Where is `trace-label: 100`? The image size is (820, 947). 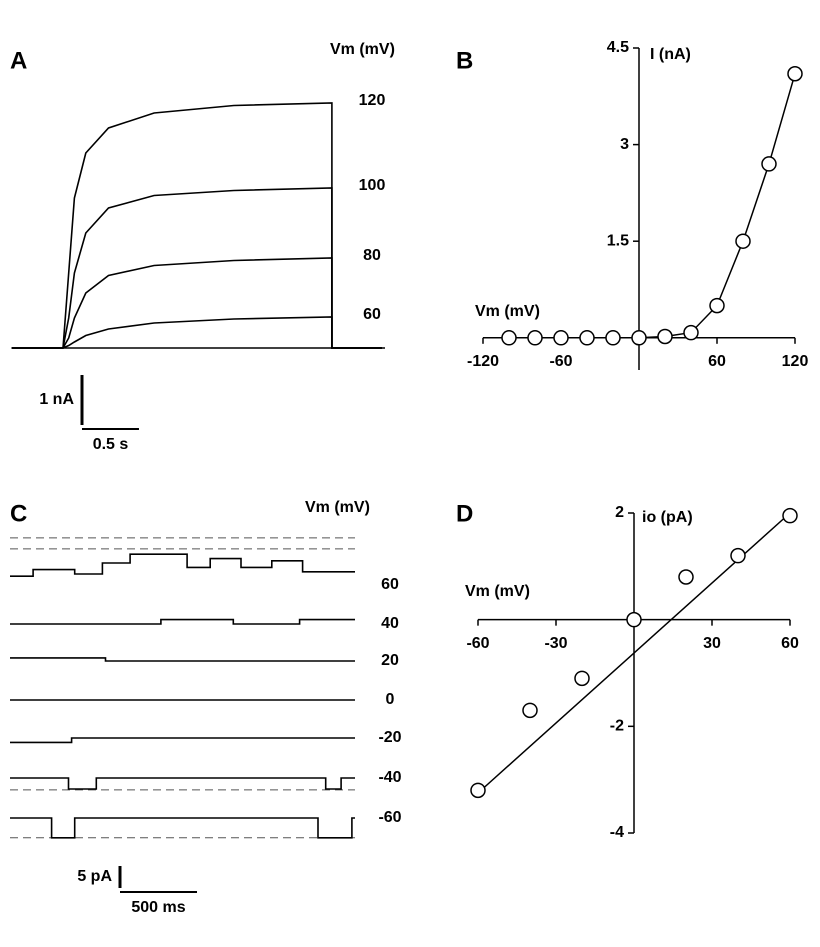 trace-label: 100 is located at coordinates (372, 185).